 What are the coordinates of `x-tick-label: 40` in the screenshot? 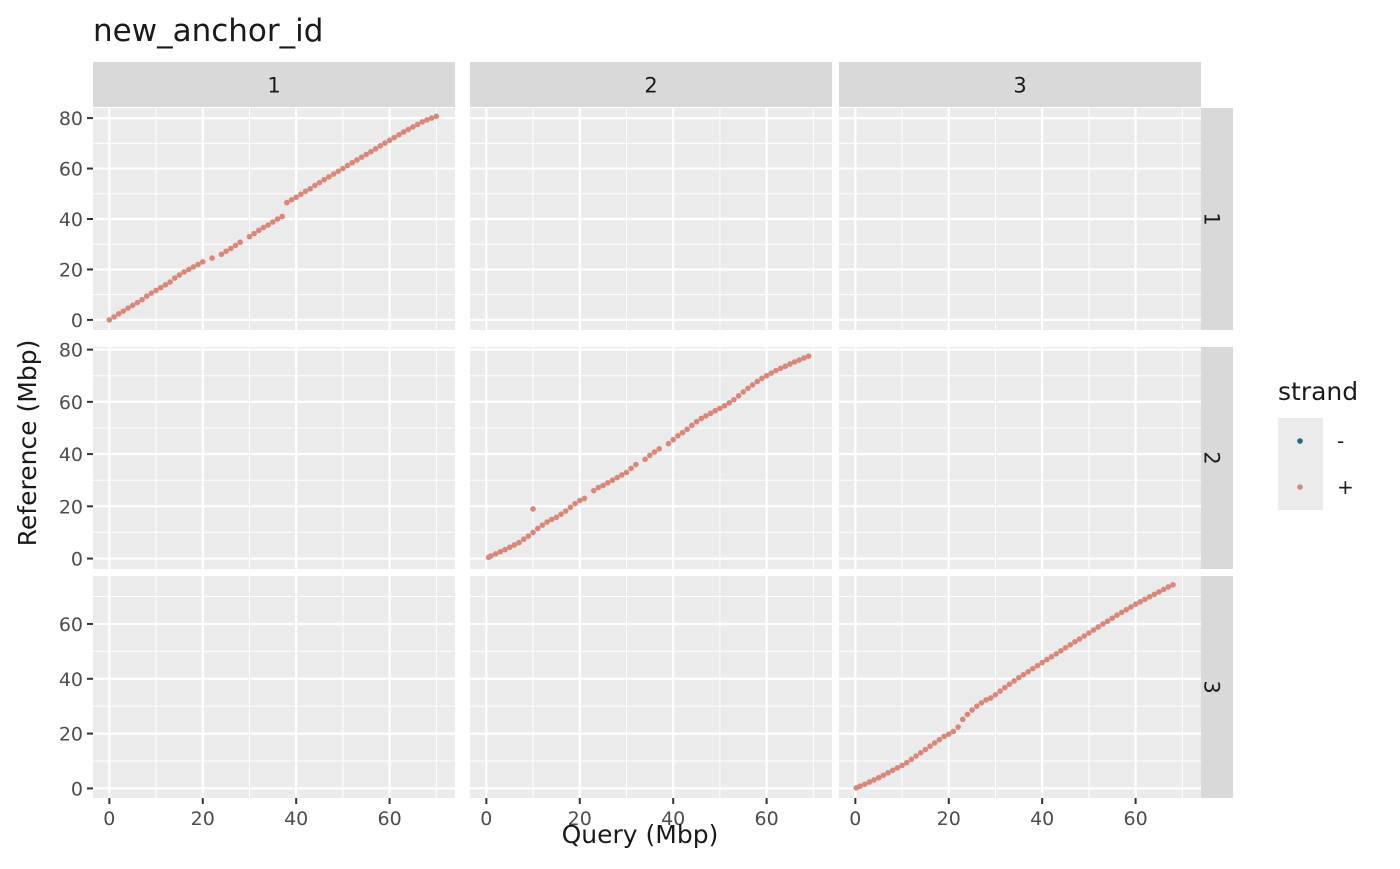 It's located at (296, 819).